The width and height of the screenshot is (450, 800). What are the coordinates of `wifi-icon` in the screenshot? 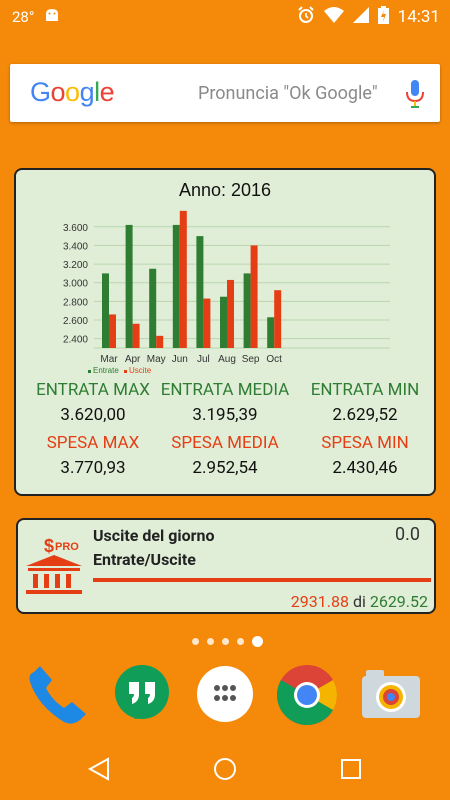 It's located at (333, 17).